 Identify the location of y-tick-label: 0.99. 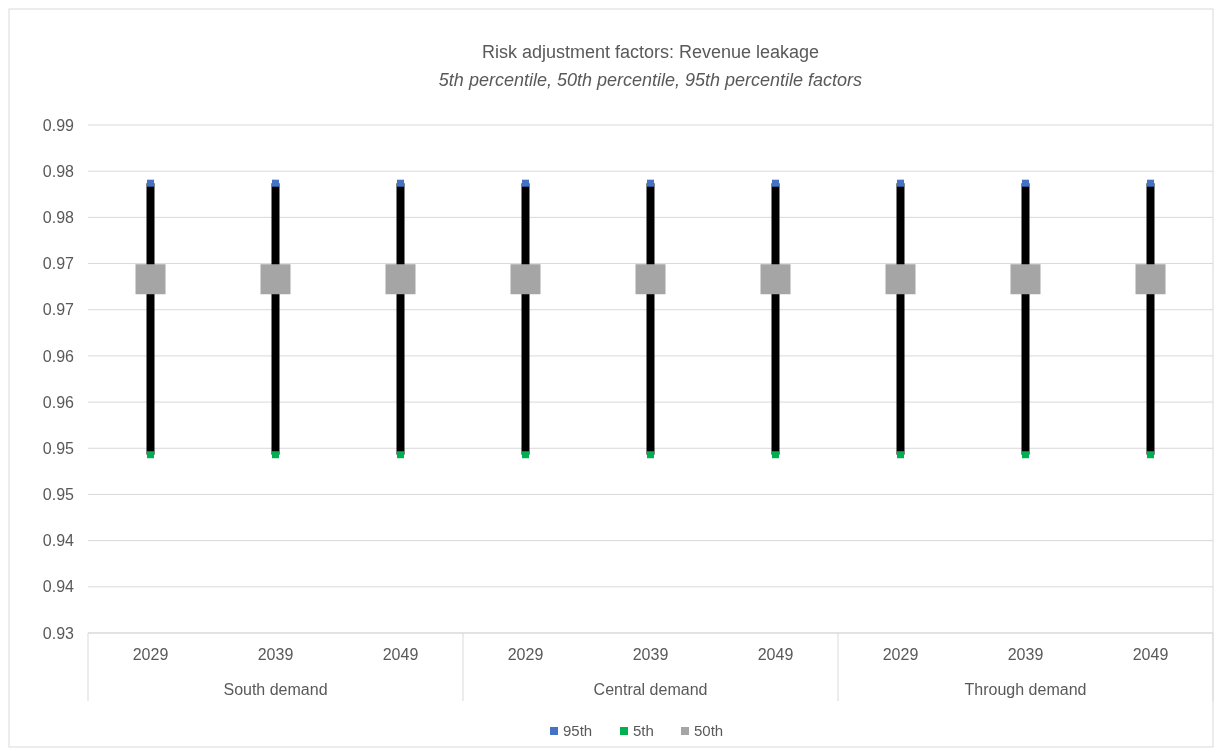
(58, 125).